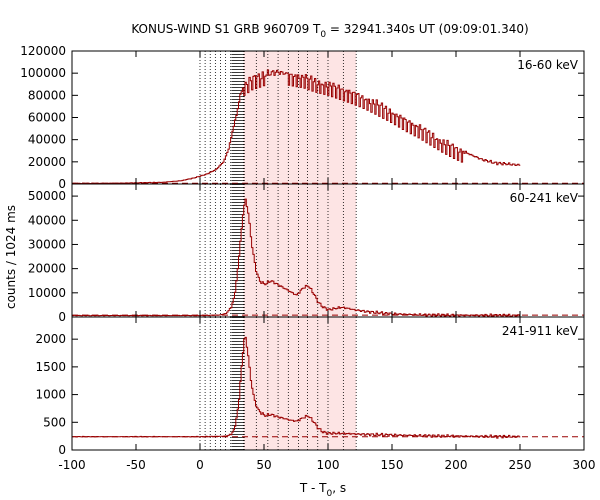  What do you see at coordinates (200, 465) in the screenshot?
I see `x-tick-label: 0` at bounding box center [200, 465].